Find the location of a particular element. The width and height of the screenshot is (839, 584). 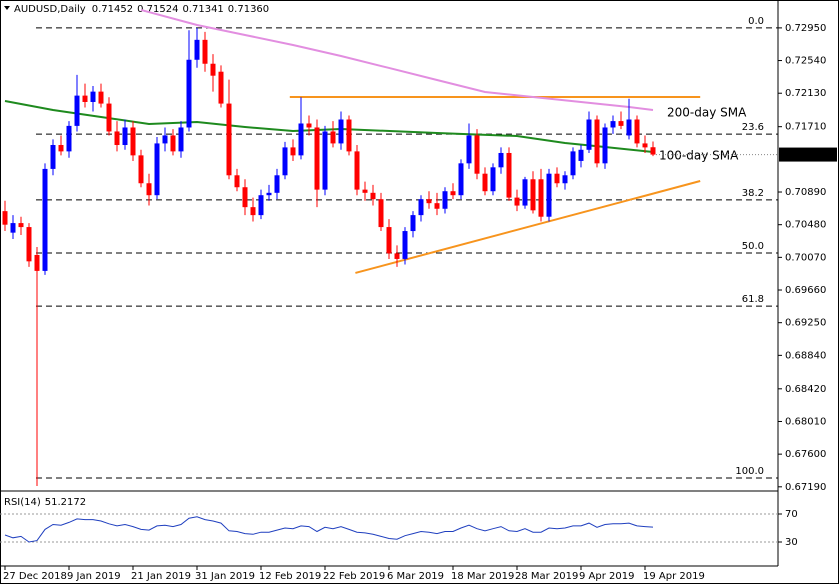

x-tick-label: 18 Mar 2019 is located at coordinates (482, 576).